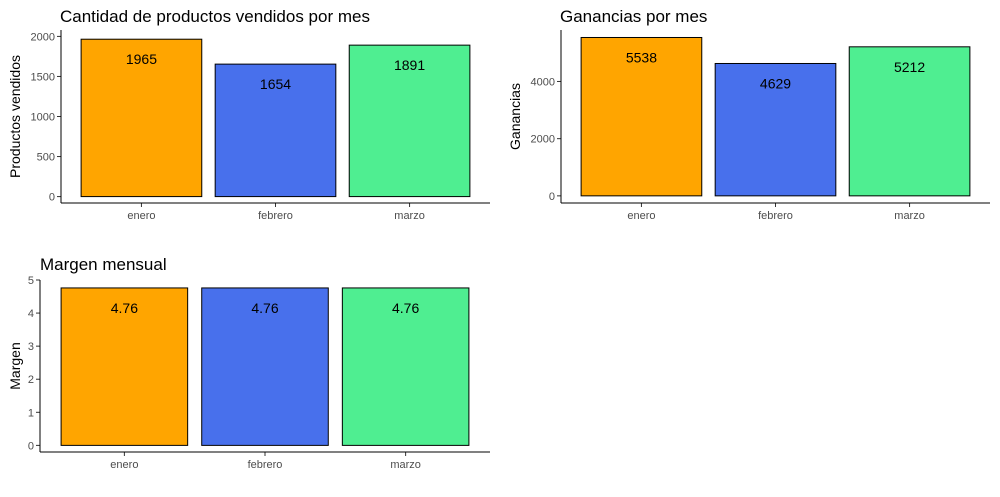 Image resolution: width=1000 pixels, height=497 pixels. What do you see at coordinates (405, 308) in the screenshot?
I see `data-label-marzo: 4.76` at bounding box center [405, 308].